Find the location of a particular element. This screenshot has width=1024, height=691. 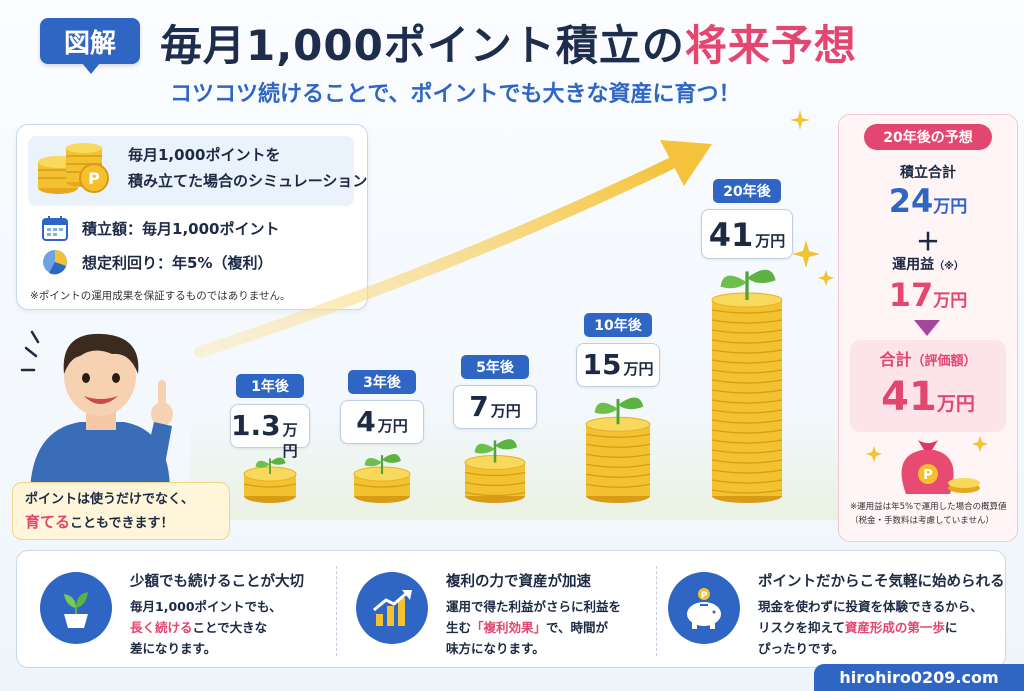

amount-label: 15 万円 is located at coordinates (618, 365).